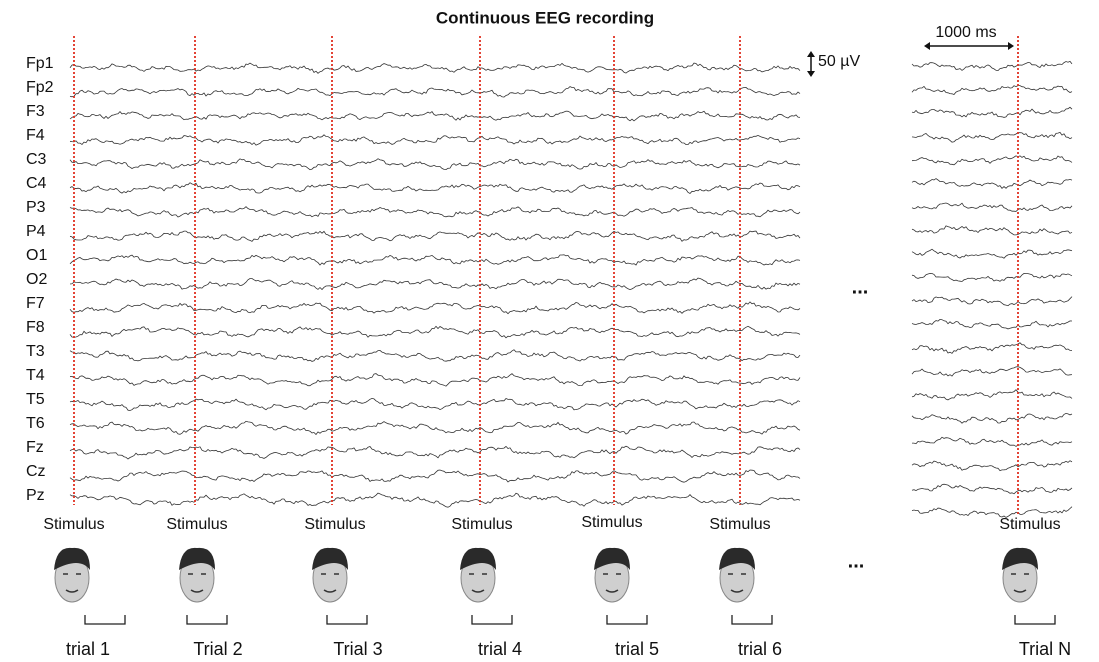  I want to click on channel-label: T4, so click(35, 375).